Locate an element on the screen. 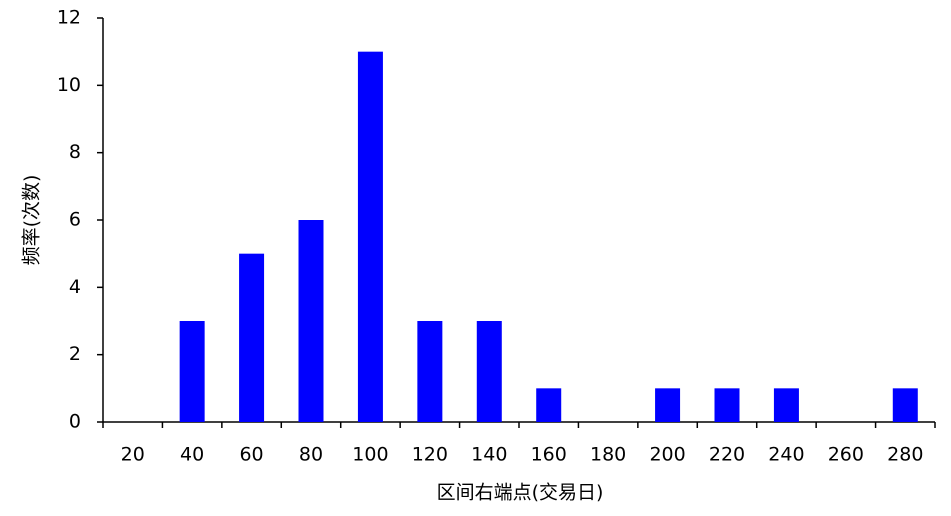 The width and height of the screenshot is (951, 516). x-tick-label: 40 is located at coordinates (192, 455).